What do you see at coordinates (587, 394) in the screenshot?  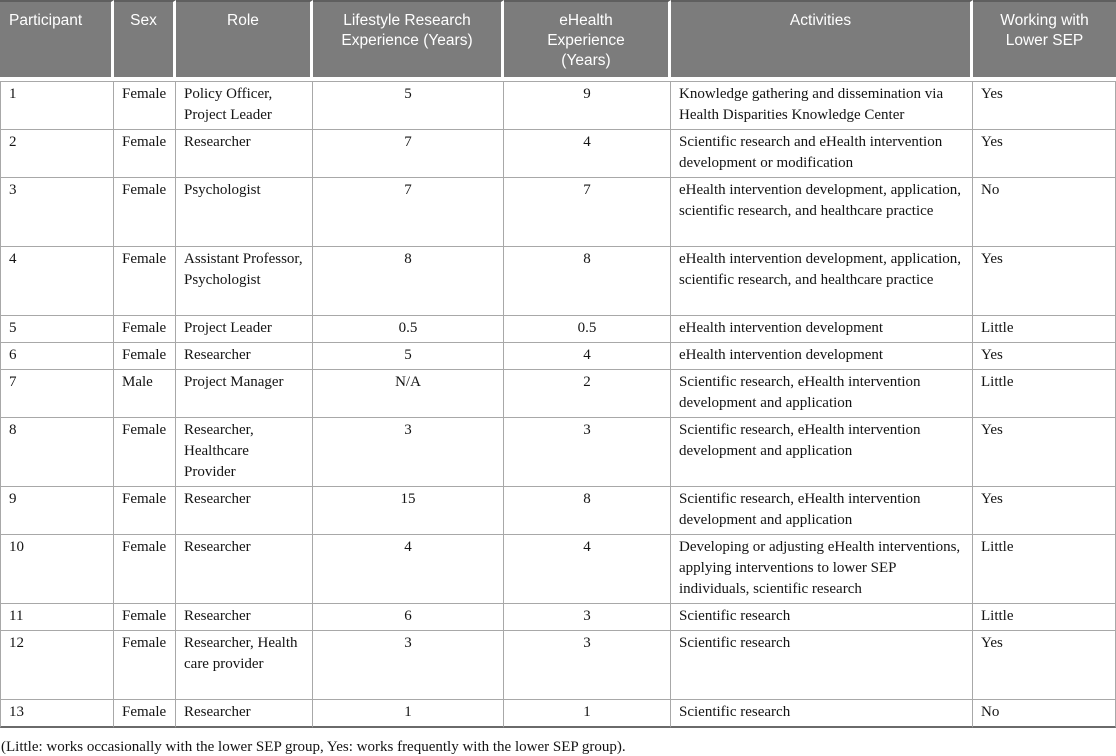 I see `cell-ehealth_years: 2` at bounding box center [587, 394].